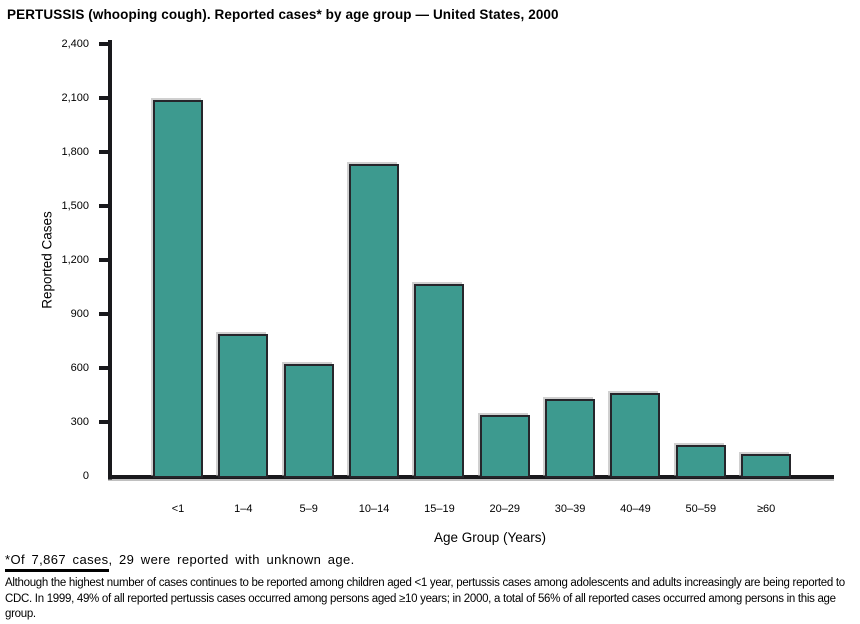  What do you see at coordinates (570, 438) in the screenshot?
I see `bar-30–39` at bounding box center [570, 438].